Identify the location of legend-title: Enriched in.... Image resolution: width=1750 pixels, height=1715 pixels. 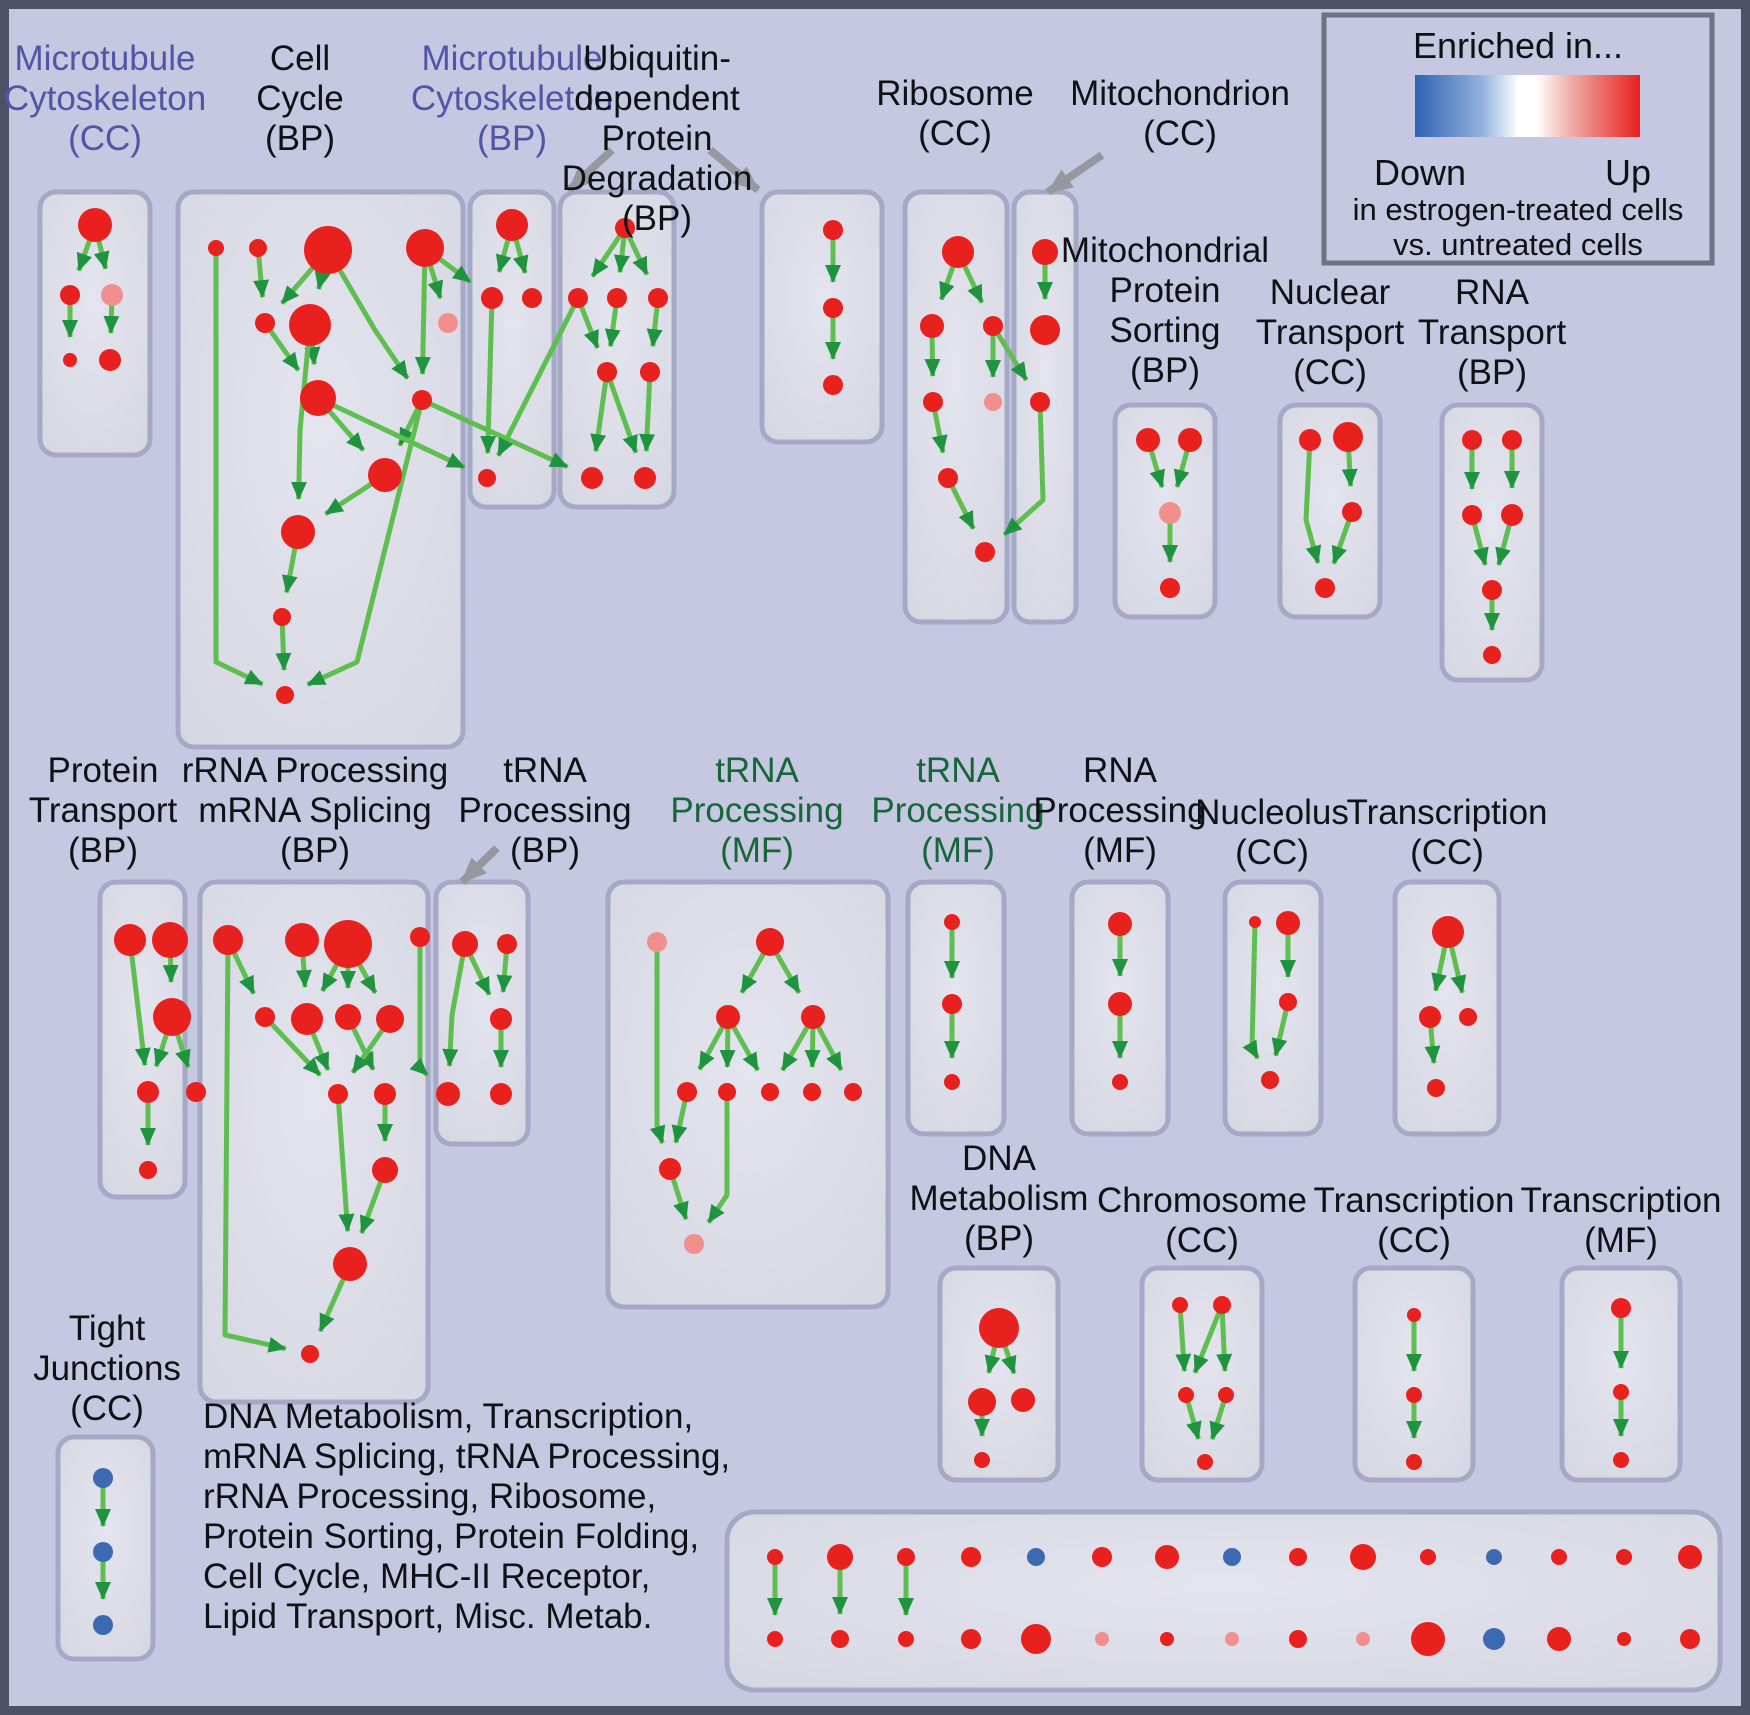
(1518, 45).